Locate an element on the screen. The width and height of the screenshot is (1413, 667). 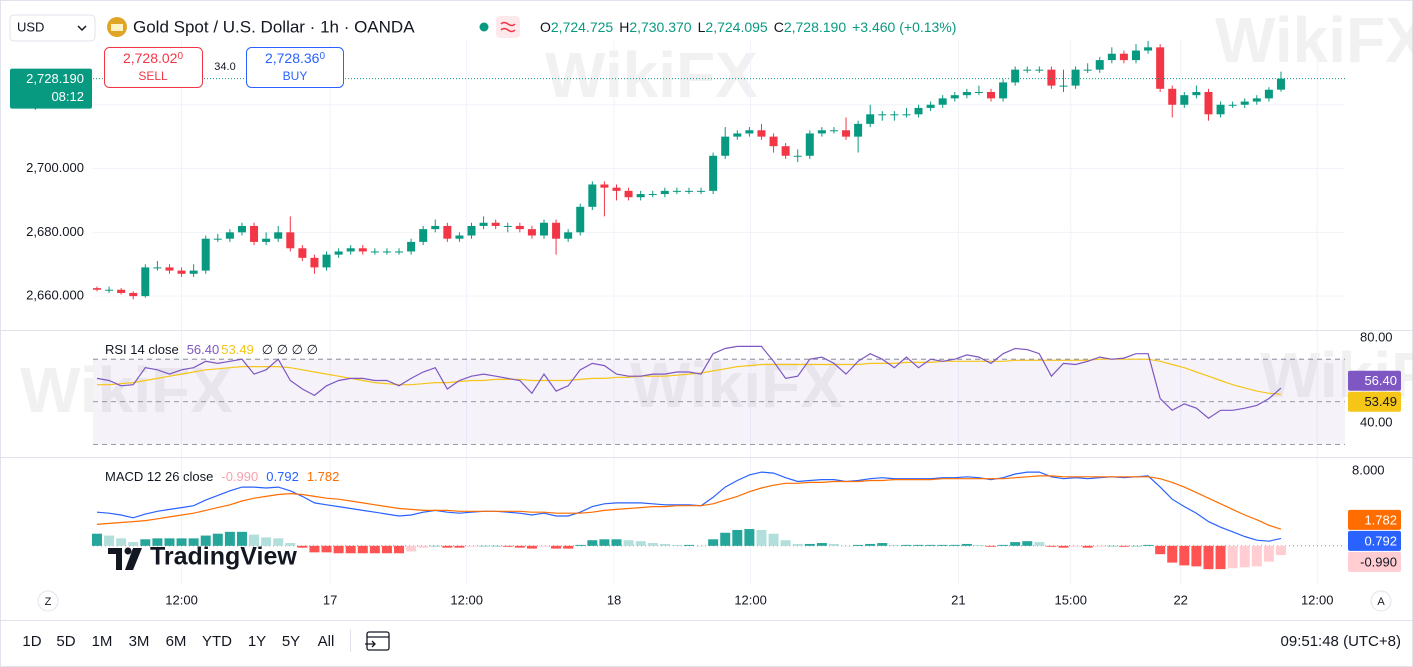
range-button: 3M is located at coordinates (139, 641).